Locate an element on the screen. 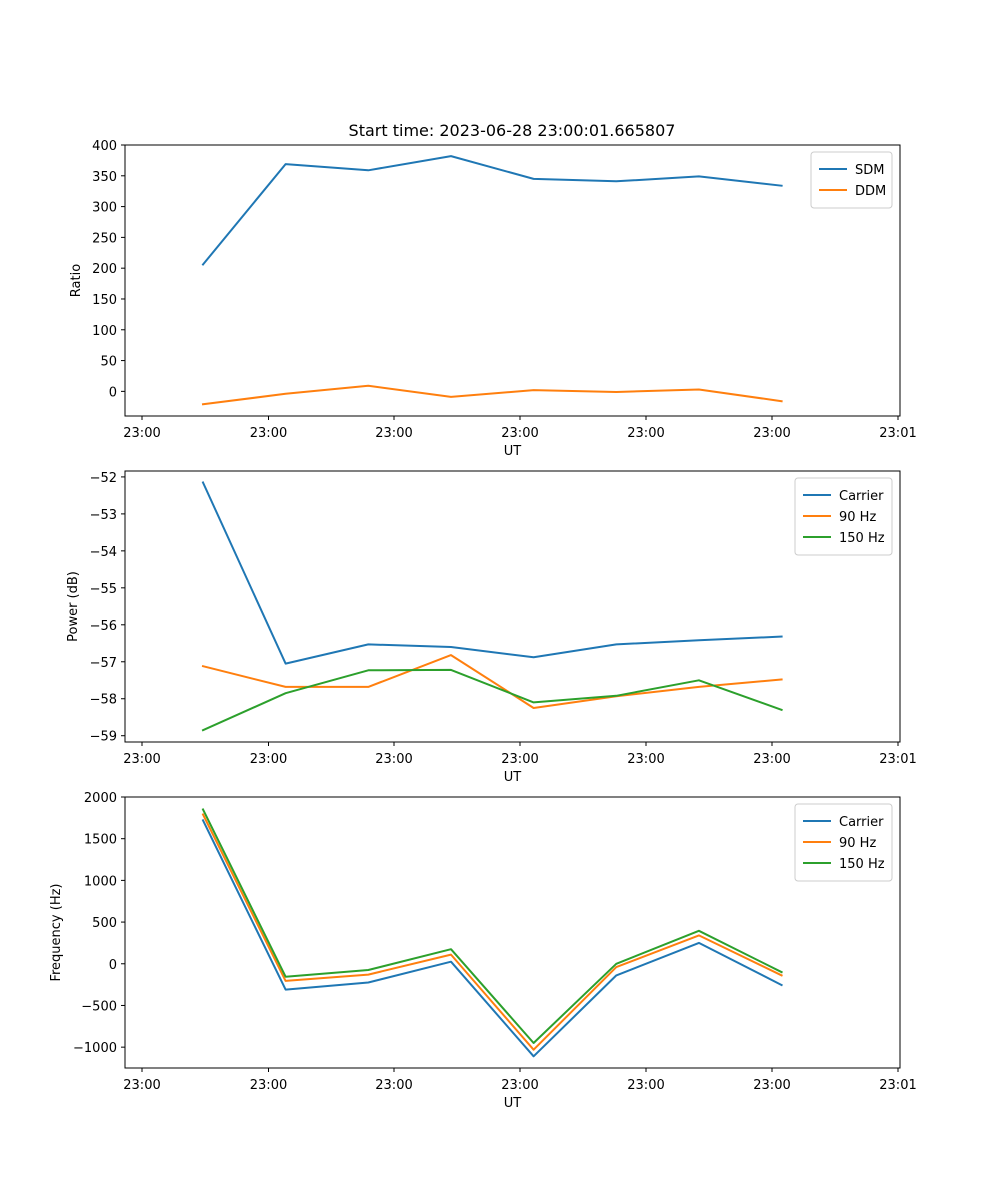 This screenshot has width=1000, height=1200. y-tick-label: 400 is located at coordinates (104, 146).